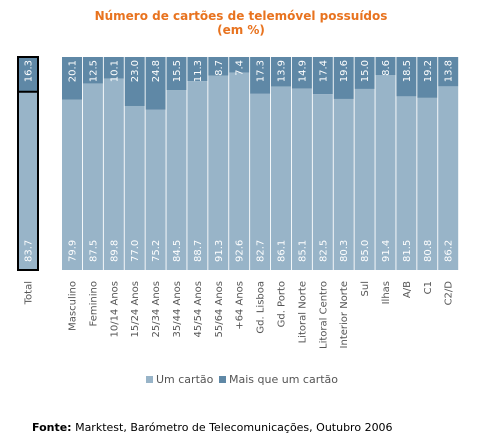  Describe the element at coordinates (93, 303) in the screenshot. I see `category-label-feminino: Feminino` at that location.